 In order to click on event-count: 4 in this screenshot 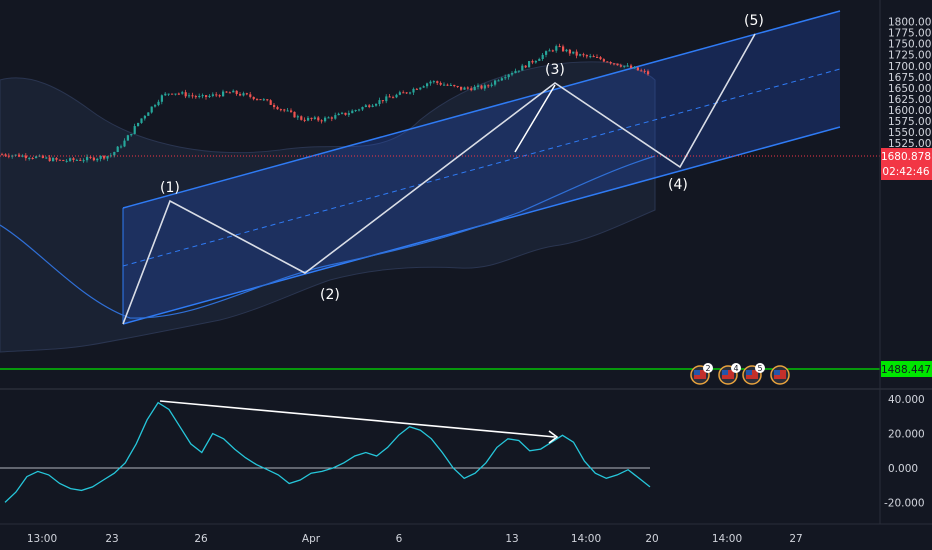, I will do `click(735, 368)`.